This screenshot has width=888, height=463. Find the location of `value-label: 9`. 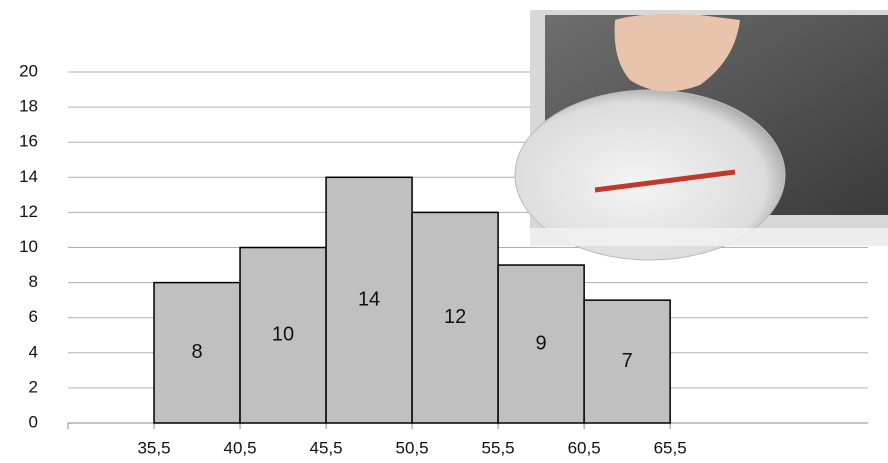

value-label: 9 is located at coordinates (541, 343).